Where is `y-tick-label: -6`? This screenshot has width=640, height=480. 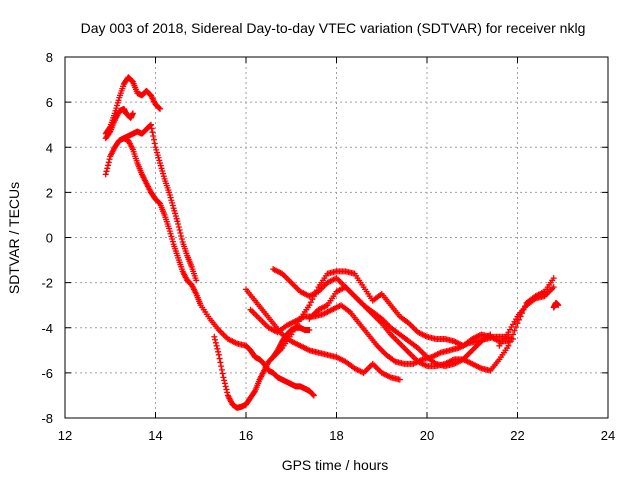 y-tick-label: -6 is located at coordinates (47, 373).